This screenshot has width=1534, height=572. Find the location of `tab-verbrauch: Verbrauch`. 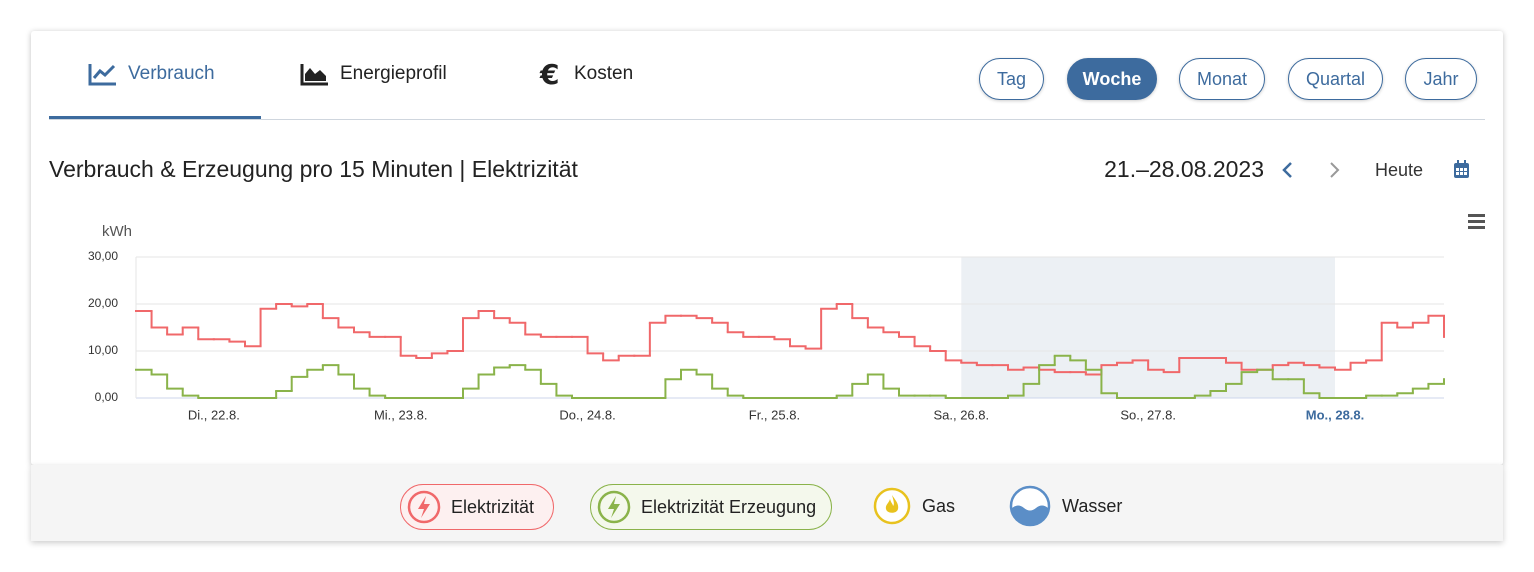

tab-verbrauch: Verbrauch is located at coordinates (151, 74).